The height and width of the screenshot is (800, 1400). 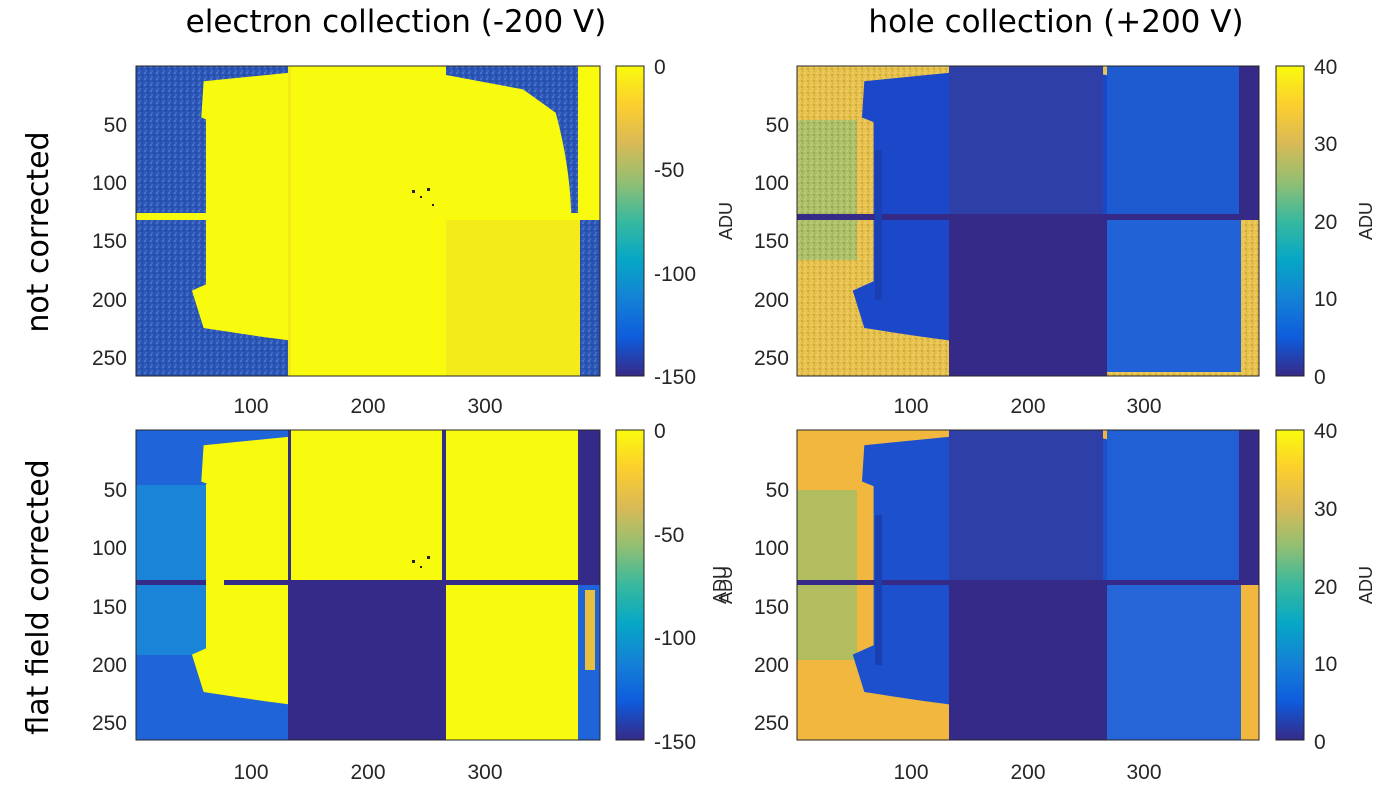 What do you see at coordinates (1055, 22) in the screenshot?
I see `column-title-hole: hole collection (+200 V)` at bounding box center [1055, 22].